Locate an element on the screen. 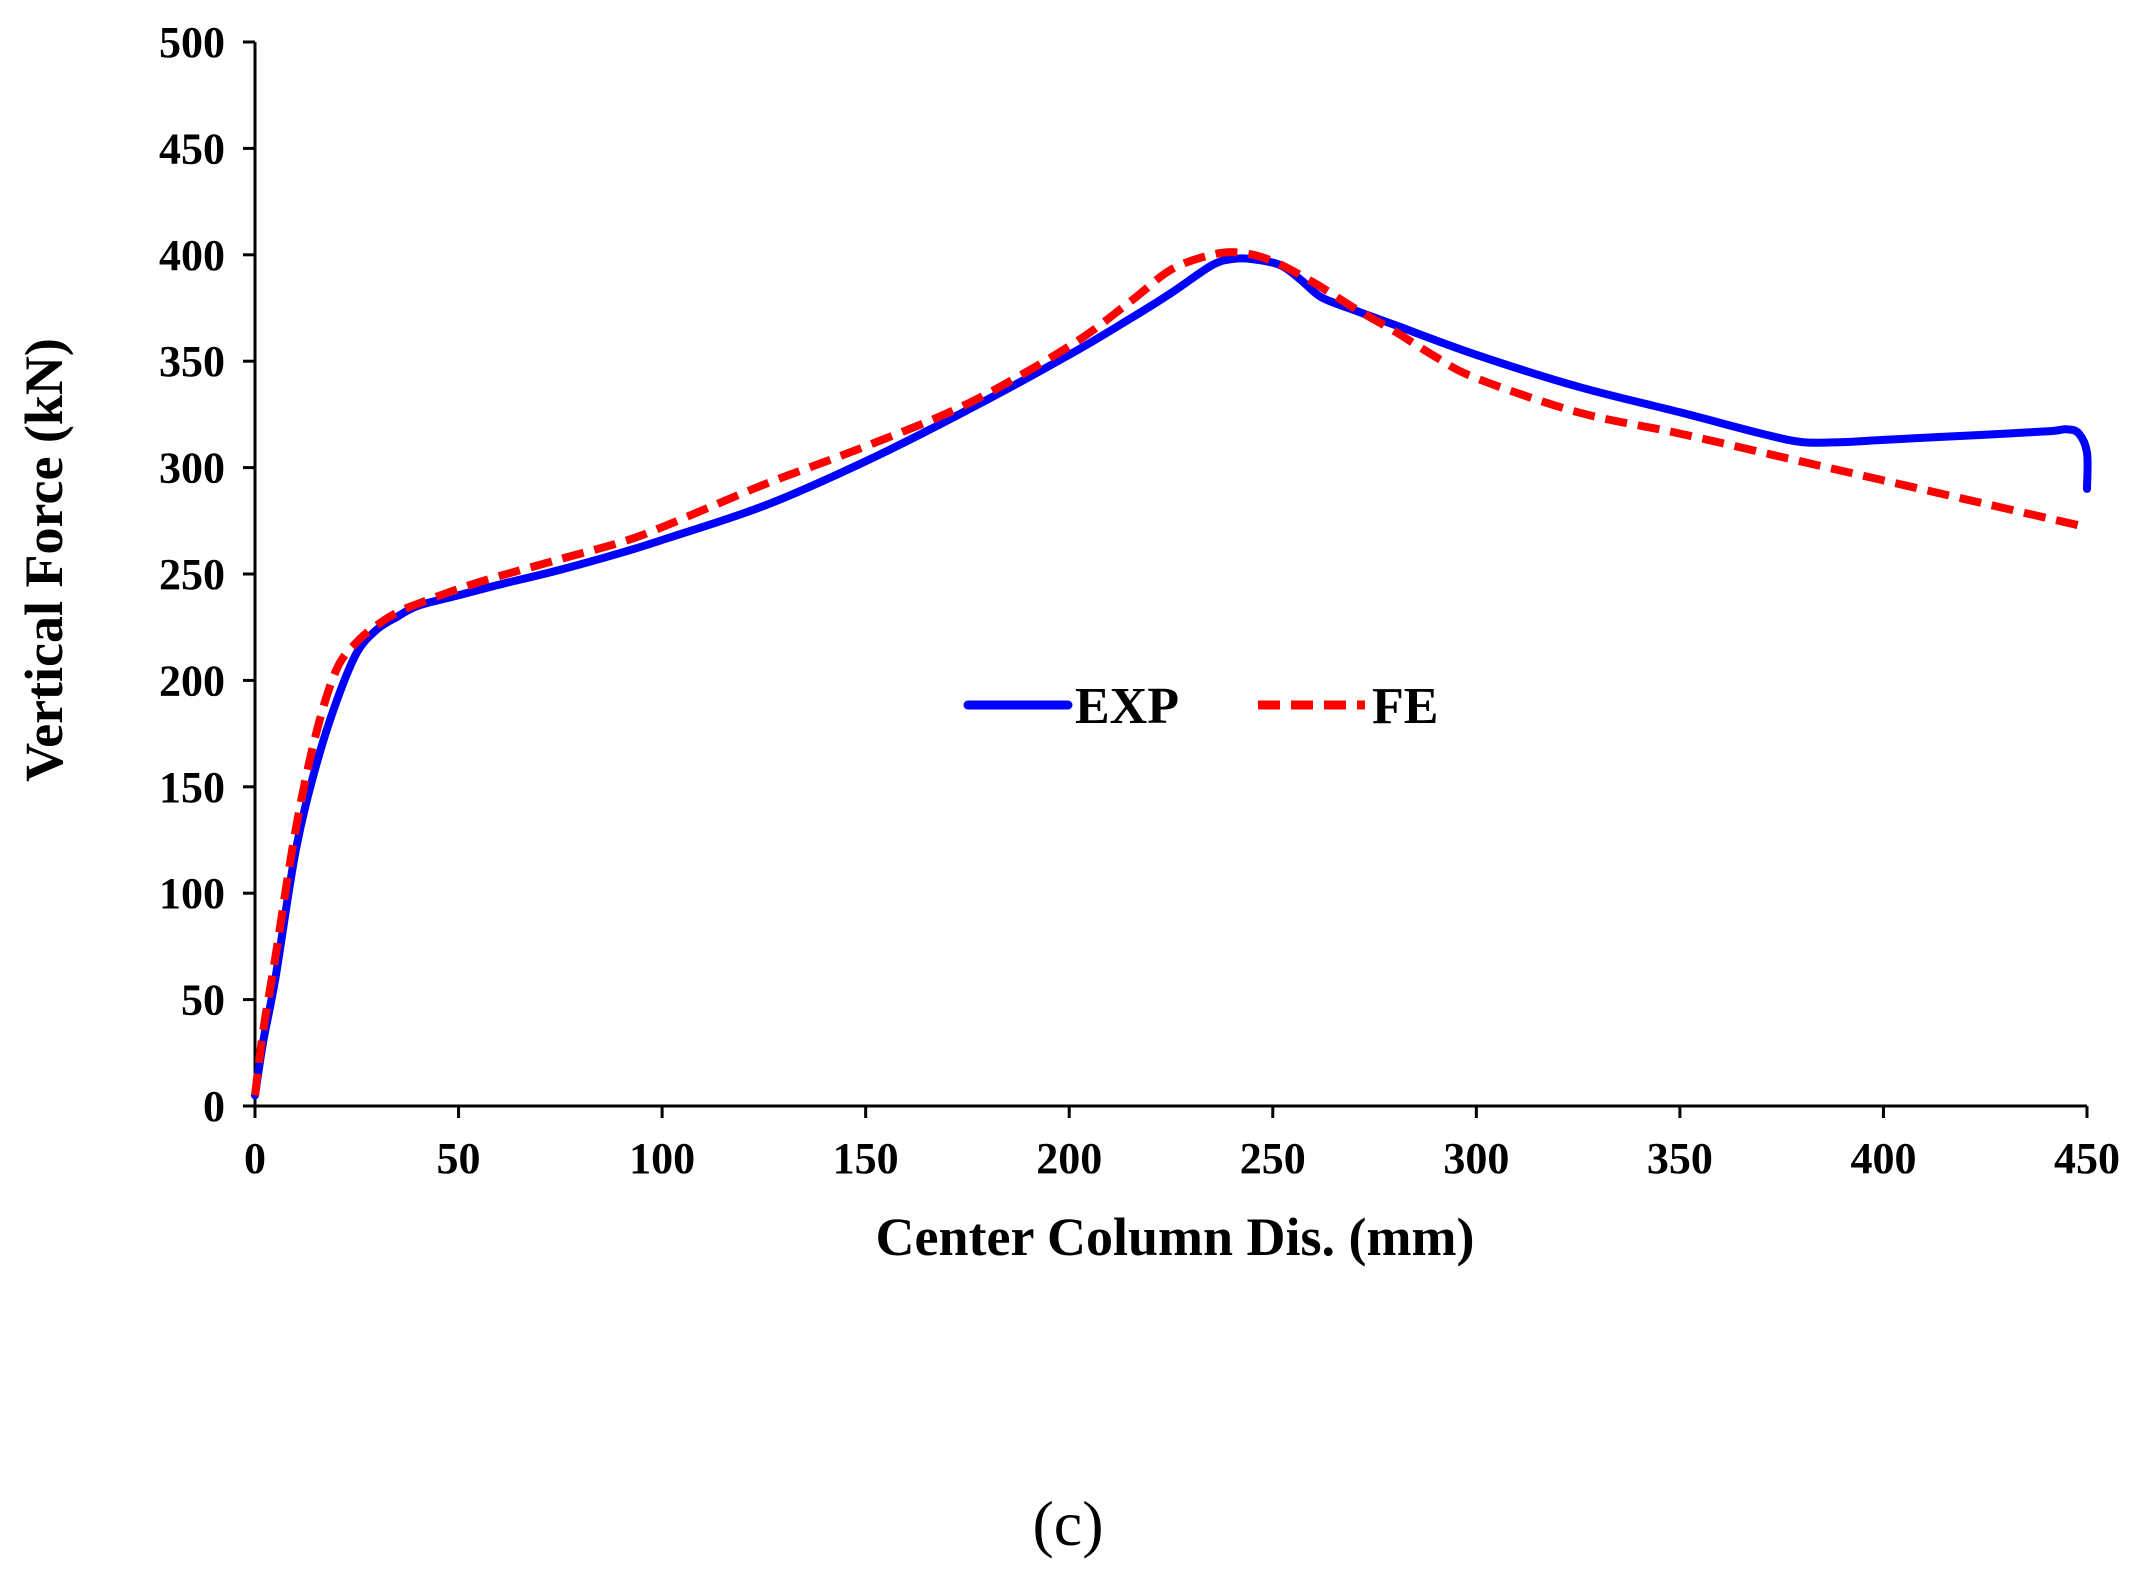 The height and width of the screenshot is (1582, 2138). y-tick-label: 300 is located at coordinates (192, 468).